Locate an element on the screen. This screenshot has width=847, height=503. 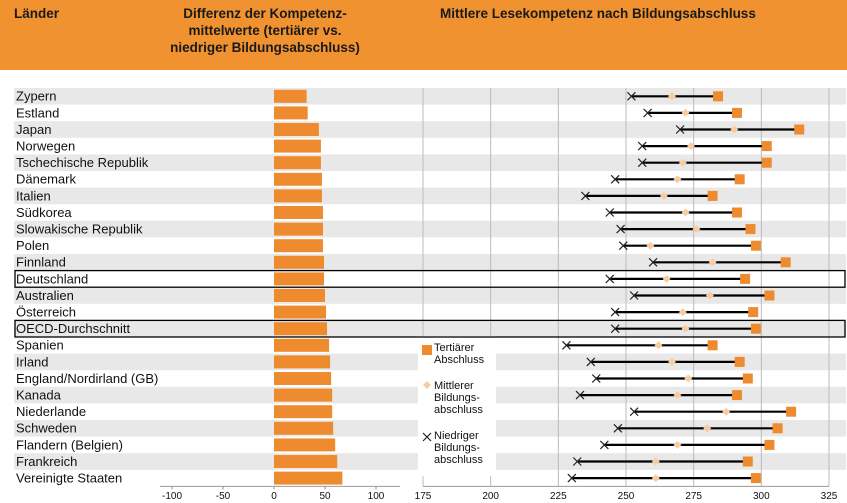
category-label: Australien is located at coordinates (45, 295).